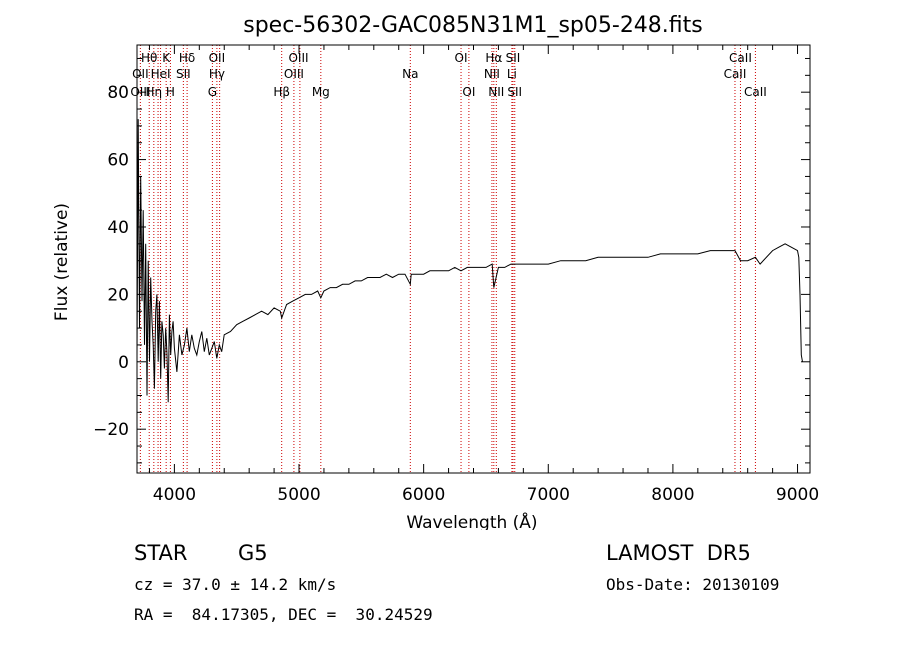 This screenshot has height=649, width=900. Describe the element at coordinates (410, 74) in the screenshot. I see `line-label-lines-row2-5: Na` at that location.